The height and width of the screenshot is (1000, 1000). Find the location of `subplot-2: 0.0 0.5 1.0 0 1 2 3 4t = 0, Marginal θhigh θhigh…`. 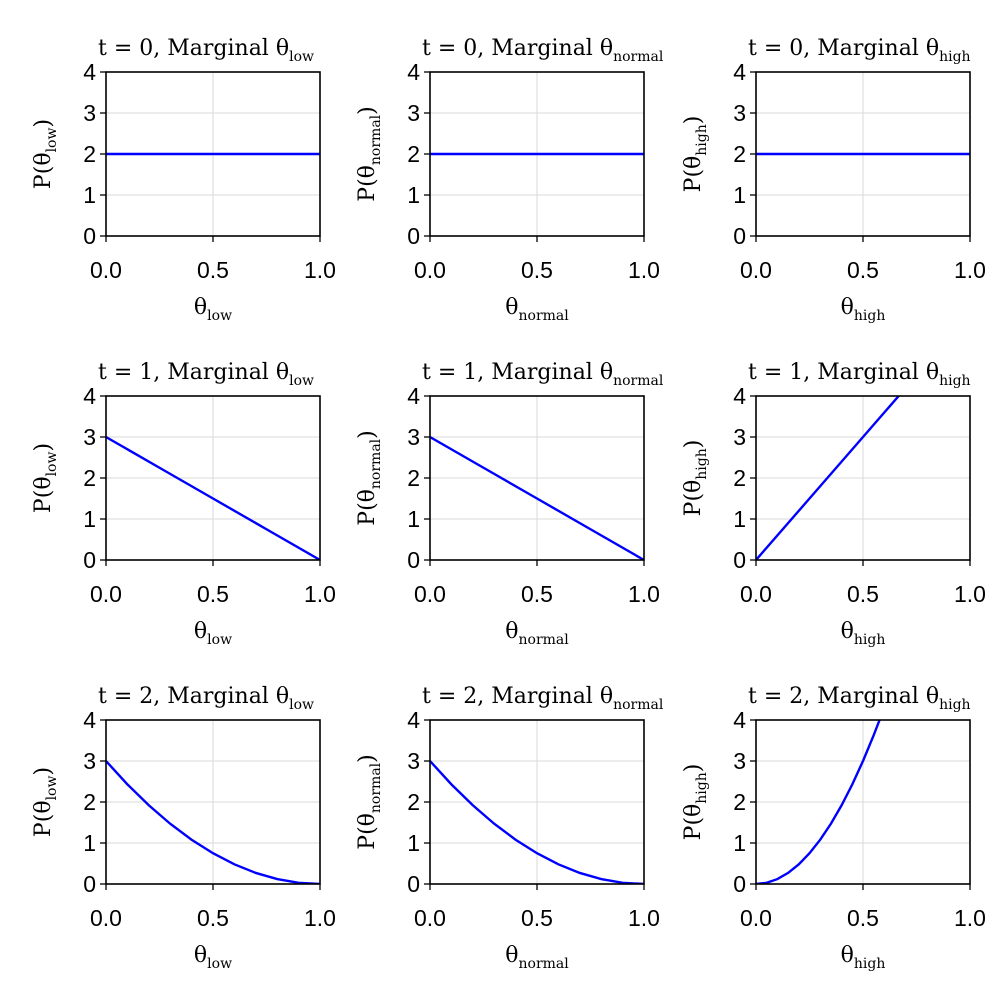

subplot-2: 0.0 0.5 1.0 0 1 2 3 4t = 0, Marginal θhigh θhigh… is located at coordinates (833, 180).